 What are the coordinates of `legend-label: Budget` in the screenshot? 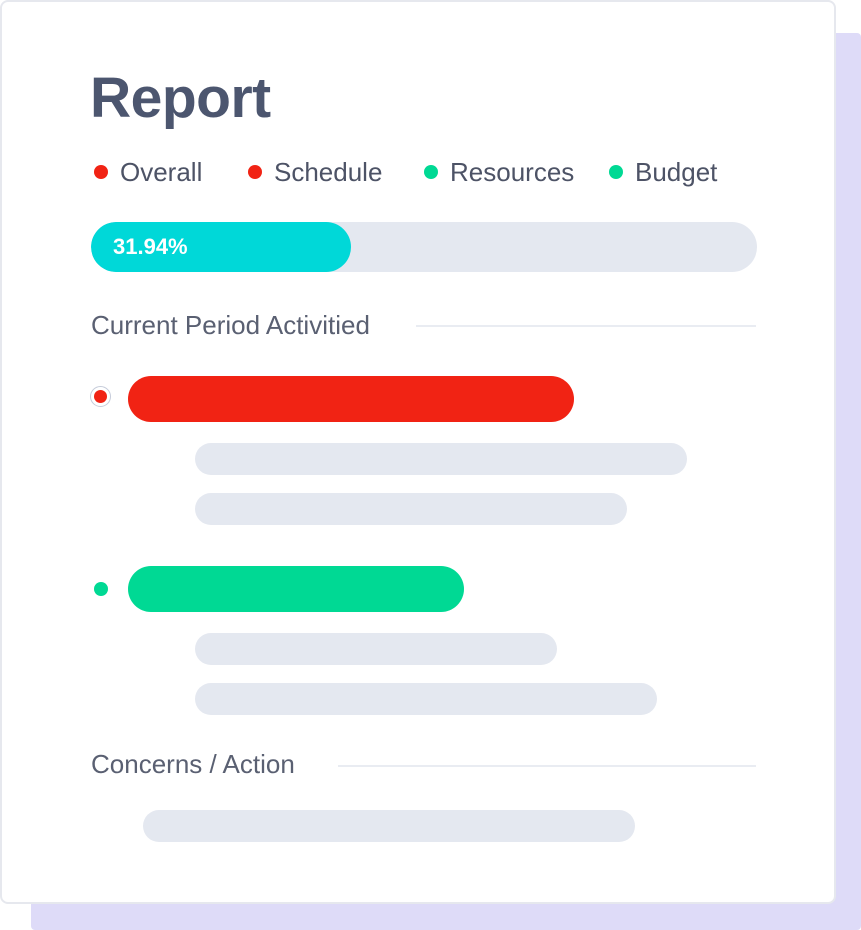 It's located at (676, 171).